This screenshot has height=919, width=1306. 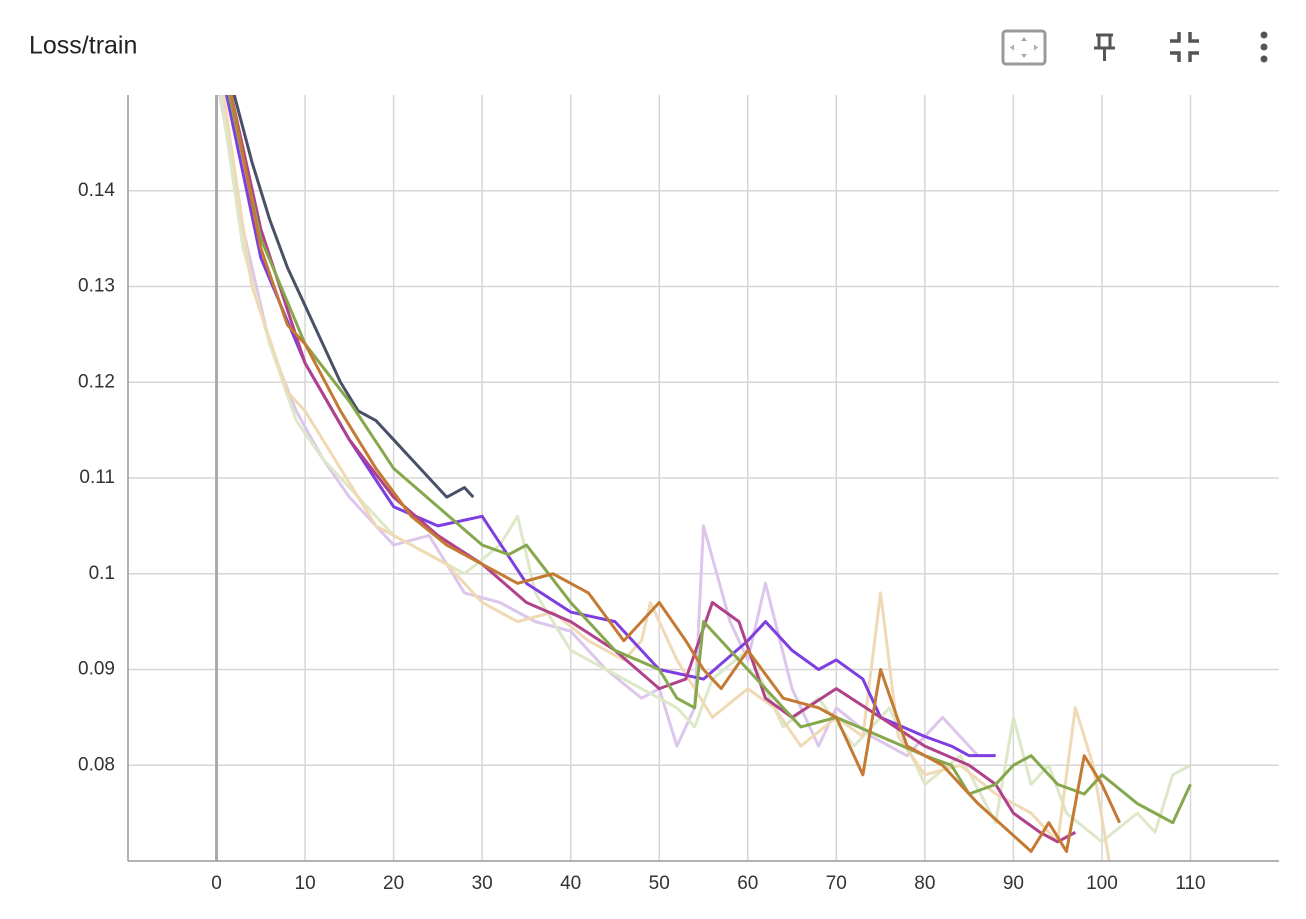 What do you see at coordinates (97, 477) in the screenshot?
I see `y-tick-label: 0.11` at bounding box center [97, 477].